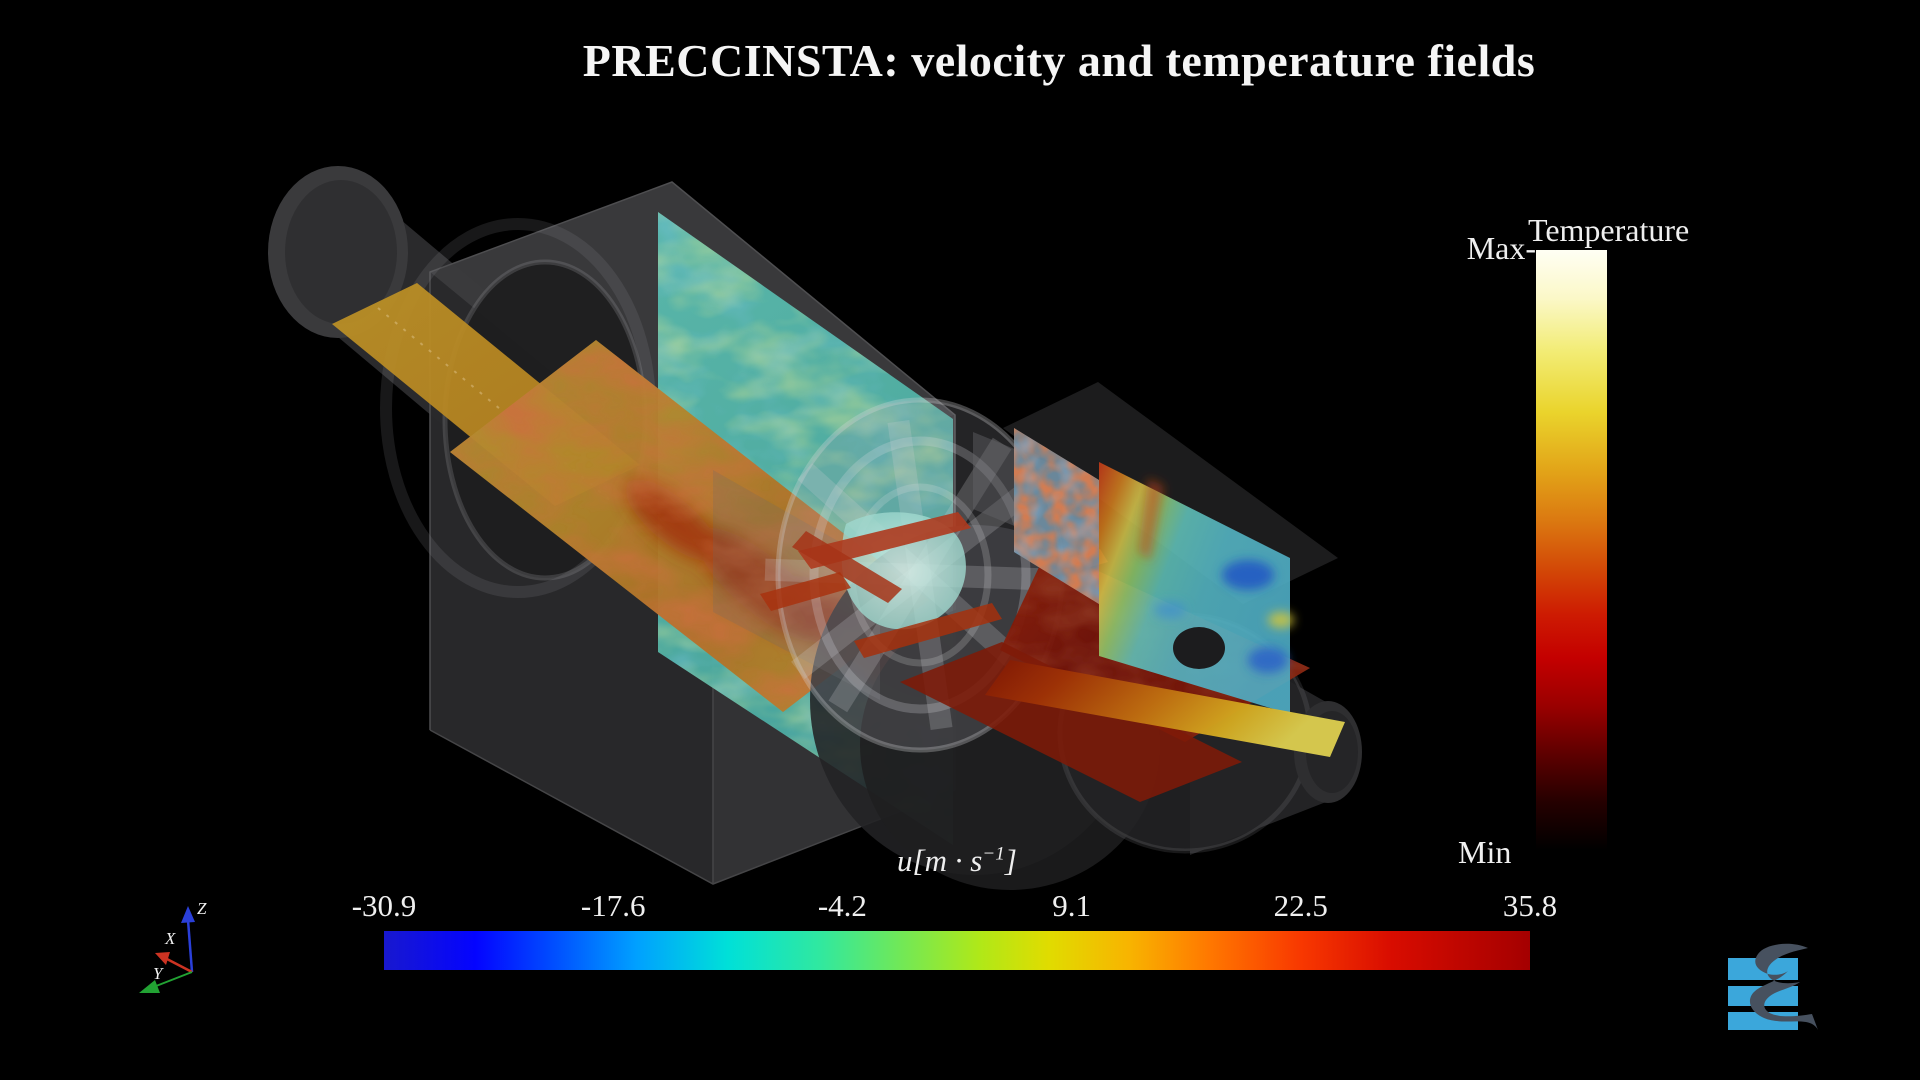 Image resolution: width=1920 pixels, height=1080 pixels. Describe the element at coordinates (1165, 708) in the screenshot. I see `cut-plane-exhaust-strip` at that location.